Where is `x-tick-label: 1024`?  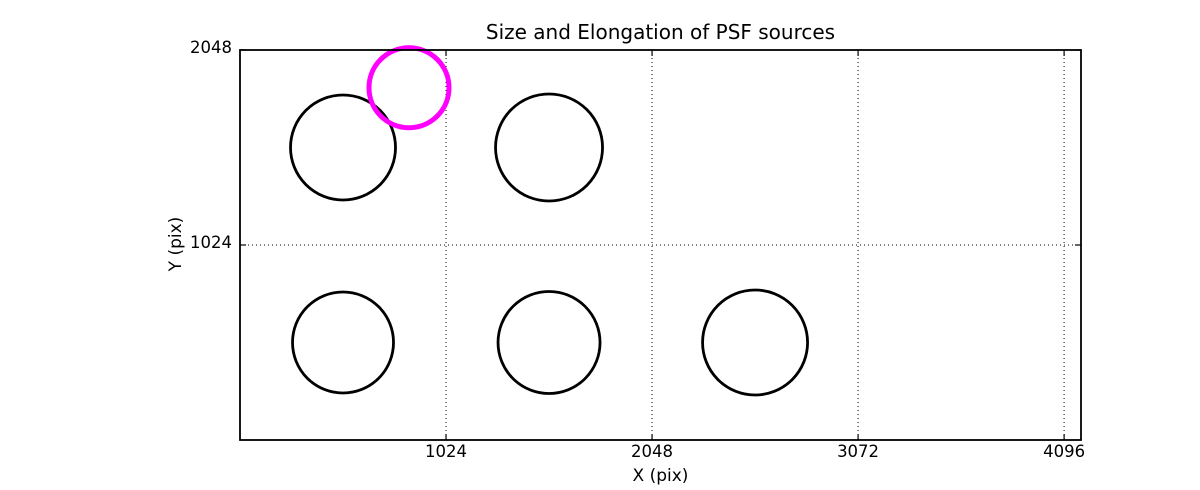 x-tick-label: 1024 is located at coordinates (446, 451).